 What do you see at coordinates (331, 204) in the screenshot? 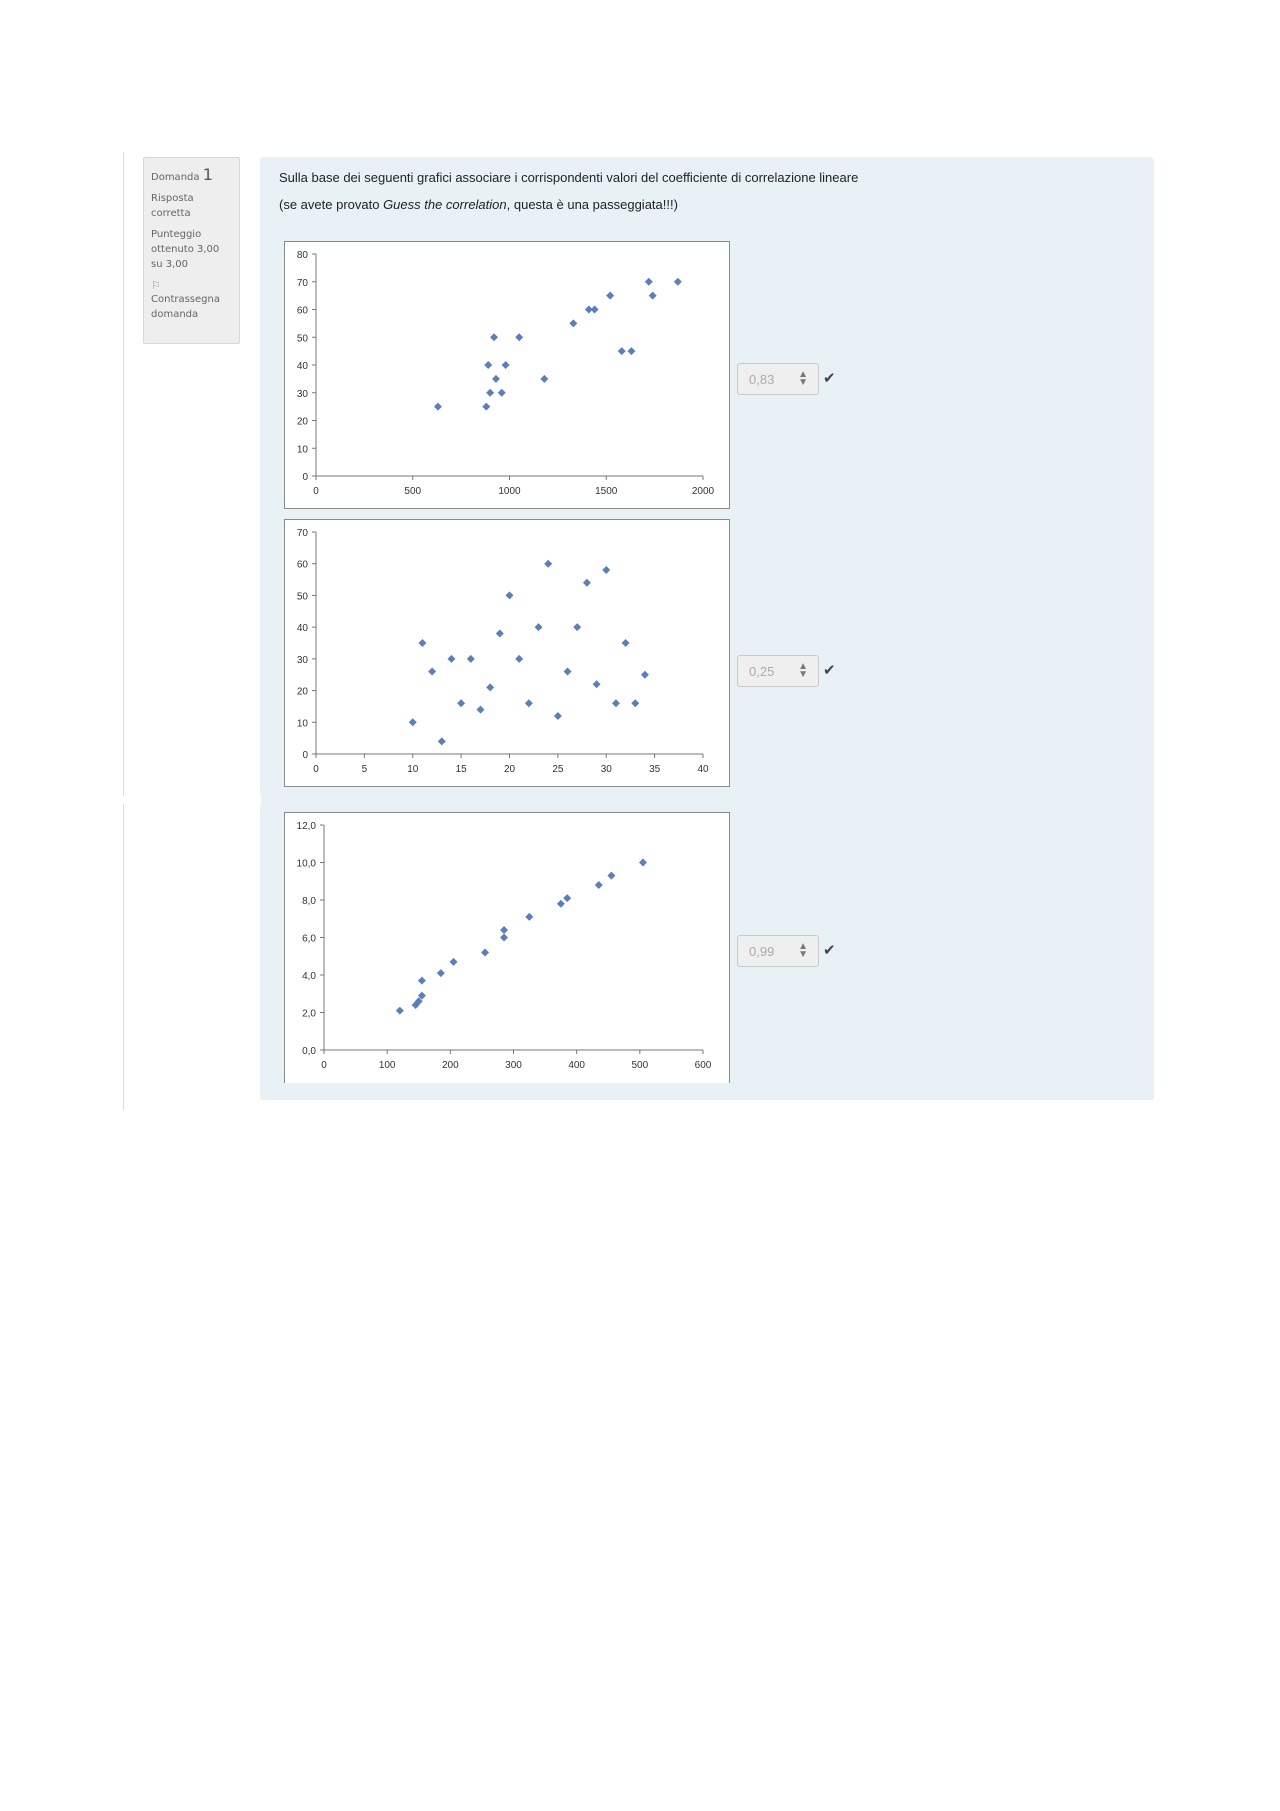
I see `question-text-part1: (se avete provato` at bounding box center [331, 204].